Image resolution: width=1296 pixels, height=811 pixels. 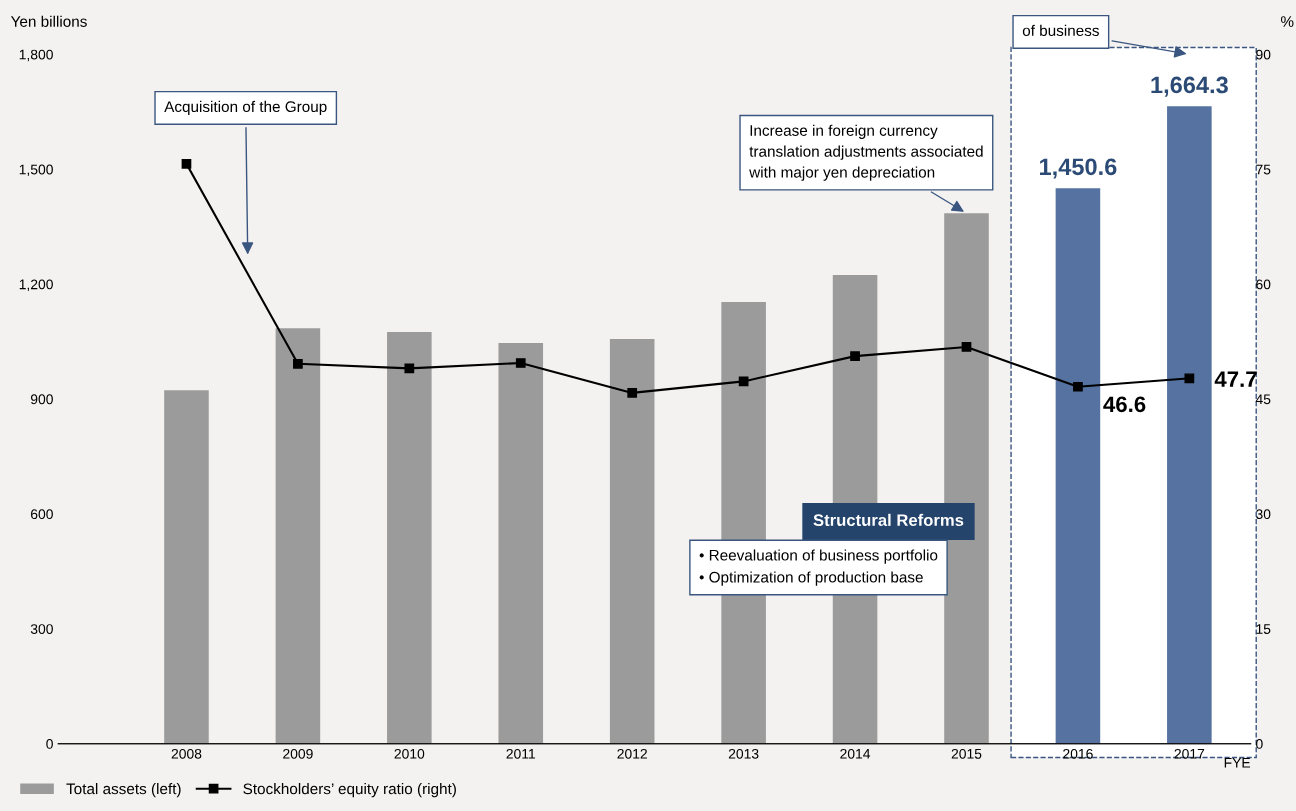 What do you see at coordinates (1263, 629) in the screenshot?
I see `y2-tick-label: 15` at bounding box center [1263, 629].